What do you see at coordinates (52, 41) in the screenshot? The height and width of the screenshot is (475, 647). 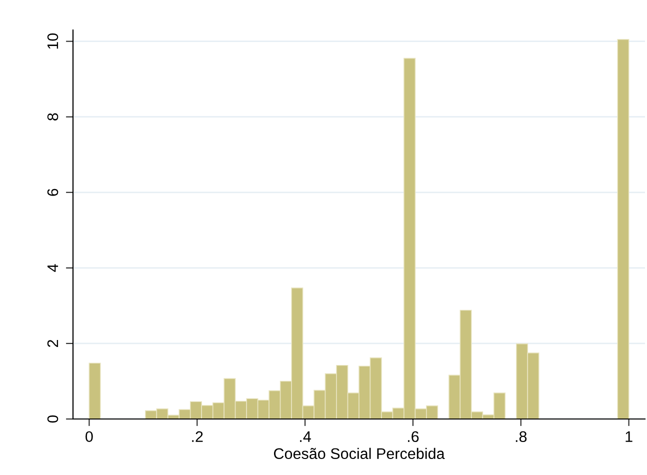 I see `y-tick-label: 10` at bounding box center [52, 41].